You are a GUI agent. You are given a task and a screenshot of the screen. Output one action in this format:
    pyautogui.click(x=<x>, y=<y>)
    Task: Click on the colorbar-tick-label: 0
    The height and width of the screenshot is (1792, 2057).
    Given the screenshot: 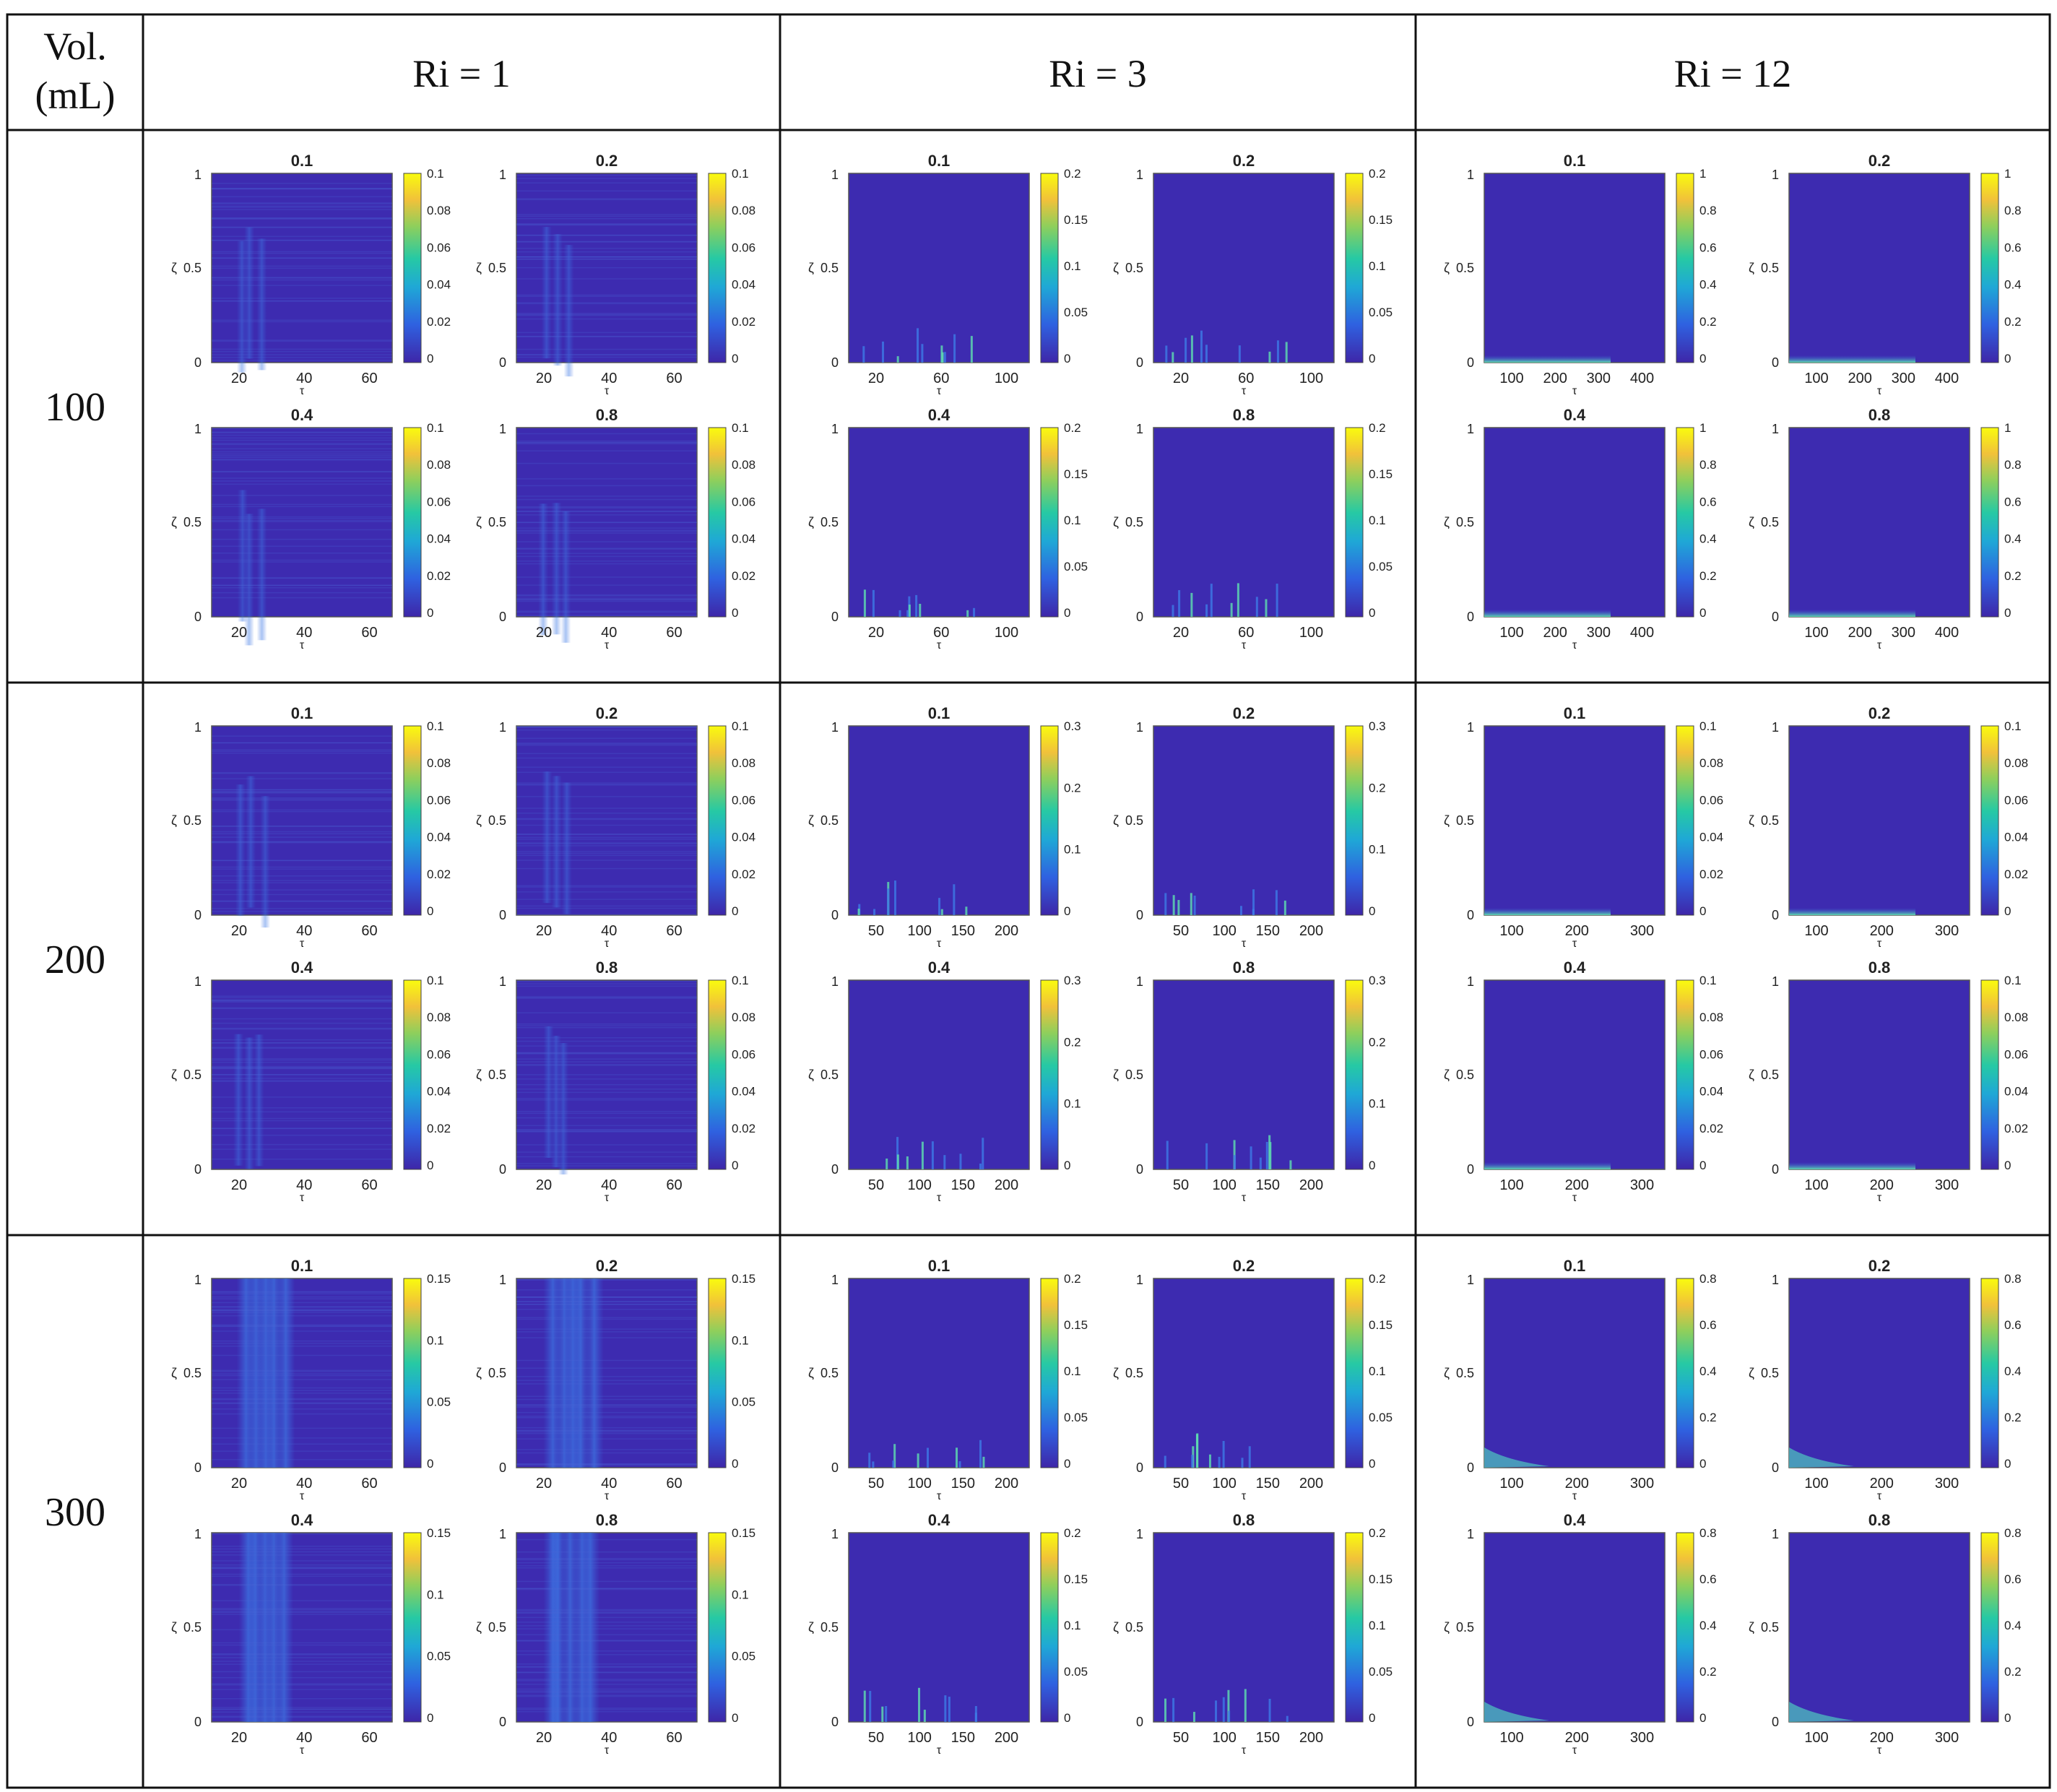 What is the action you would take?
    pyautogui.click(x=1067, y=911)
    